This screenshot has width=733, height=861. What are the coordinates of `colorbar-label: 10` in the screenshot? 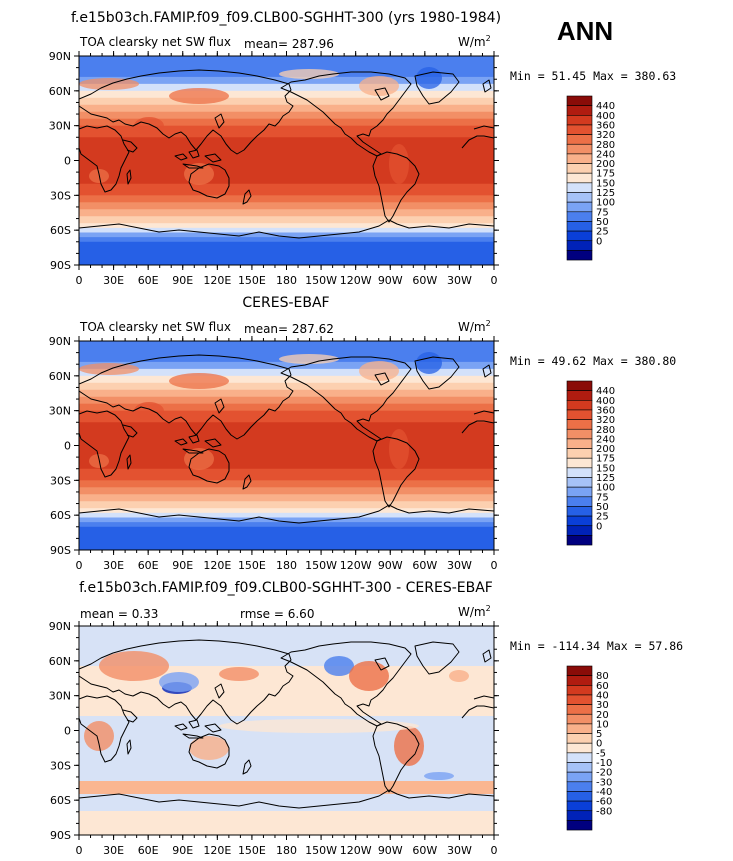 It's located at (602, 724).